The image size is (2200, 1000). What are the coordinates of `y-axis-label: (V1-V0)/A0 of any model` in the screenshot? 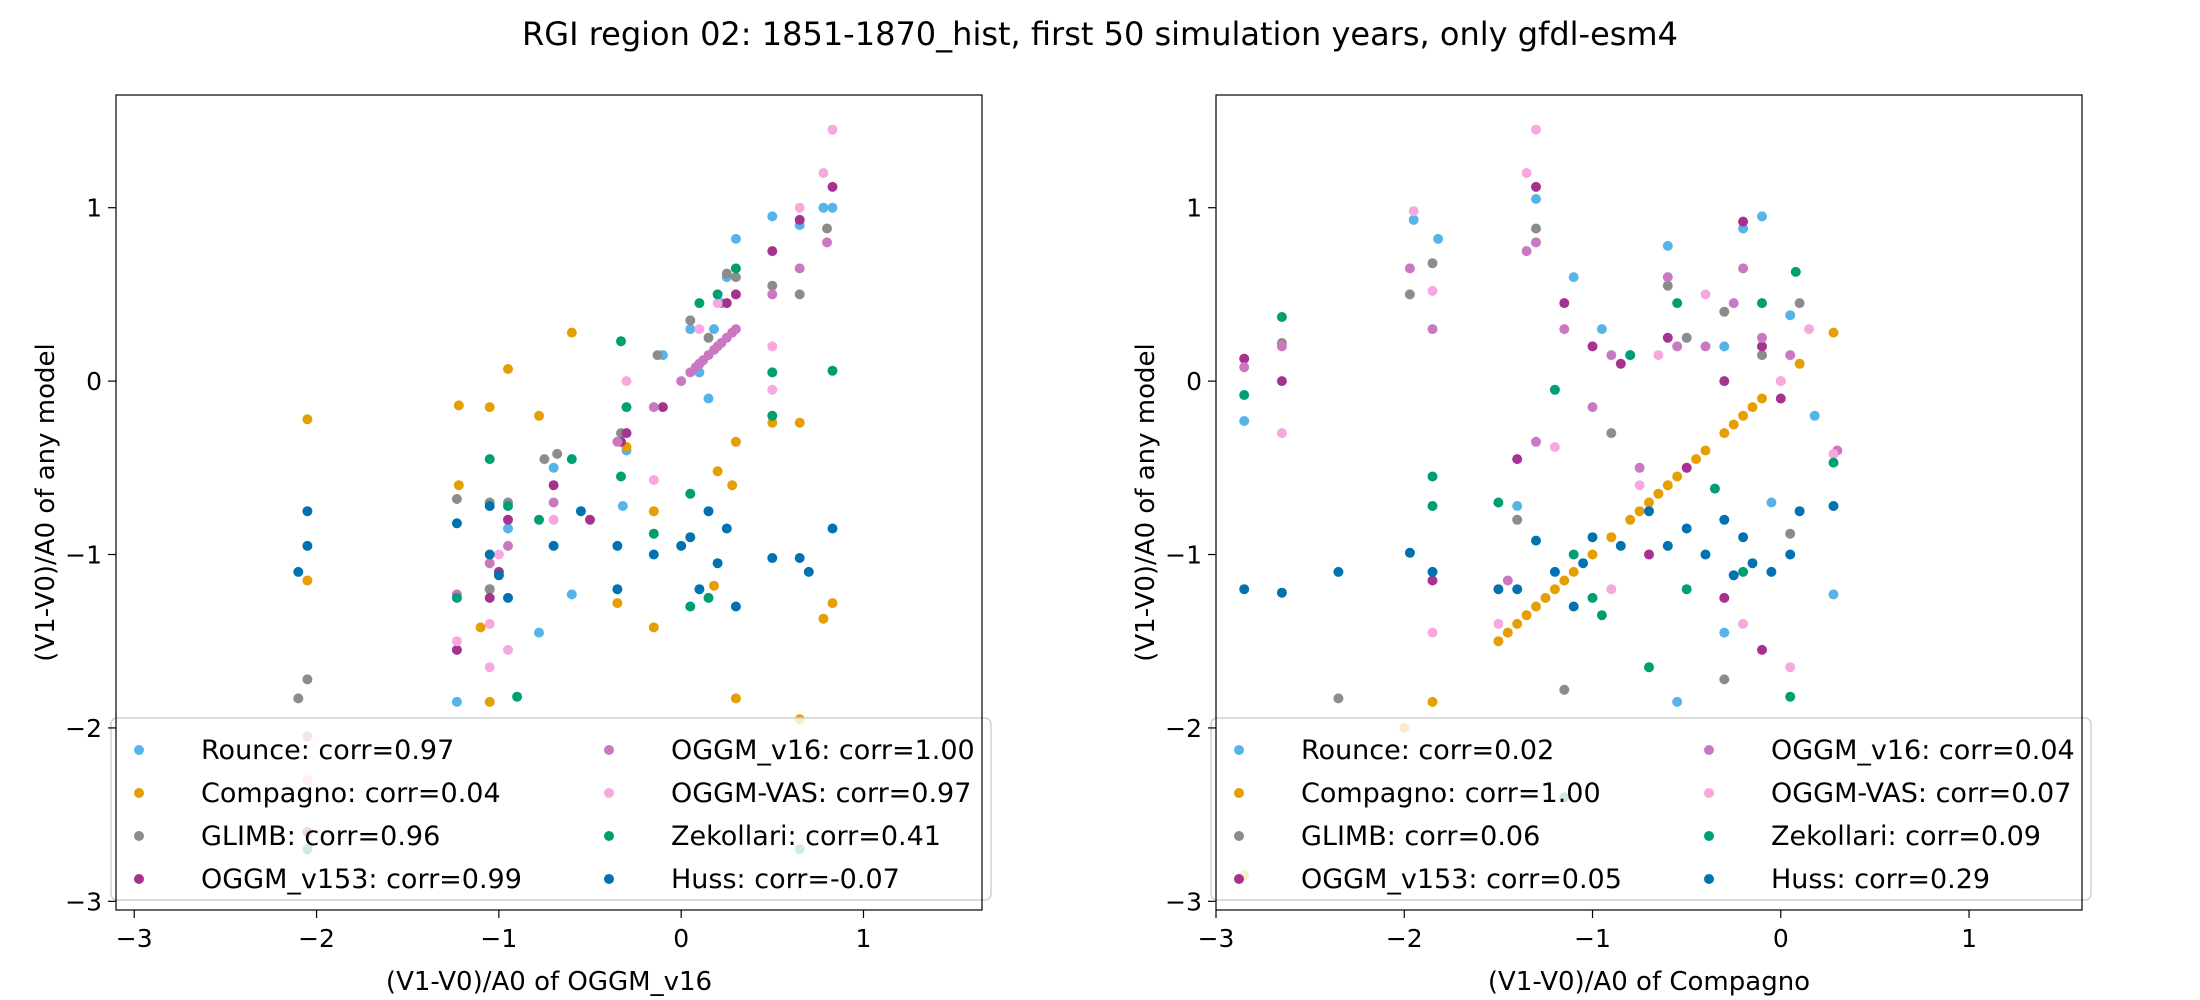 It's located at (46, 502).